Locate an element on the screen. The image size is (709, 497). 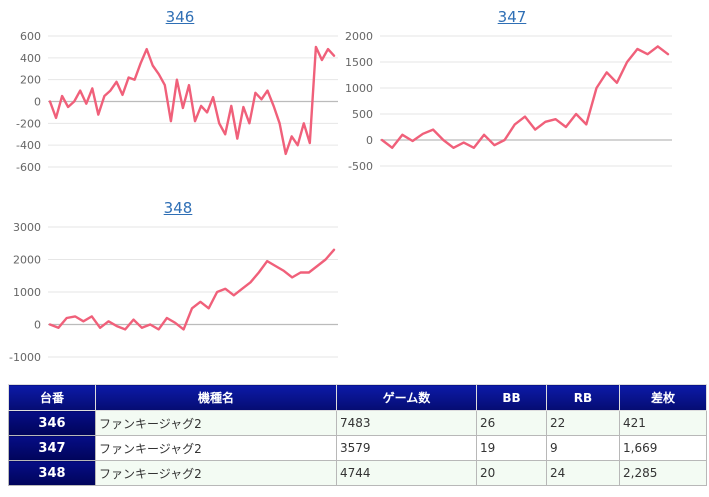
chart-347-title-link: 347 is located at coordinates (512, 17).